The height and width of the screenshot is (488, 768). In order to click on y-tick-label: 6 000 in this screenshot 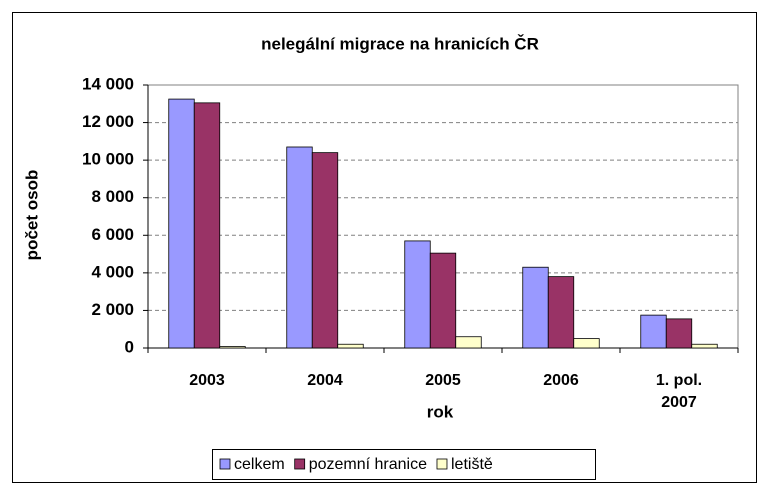, I will do `click(112, 234)`.